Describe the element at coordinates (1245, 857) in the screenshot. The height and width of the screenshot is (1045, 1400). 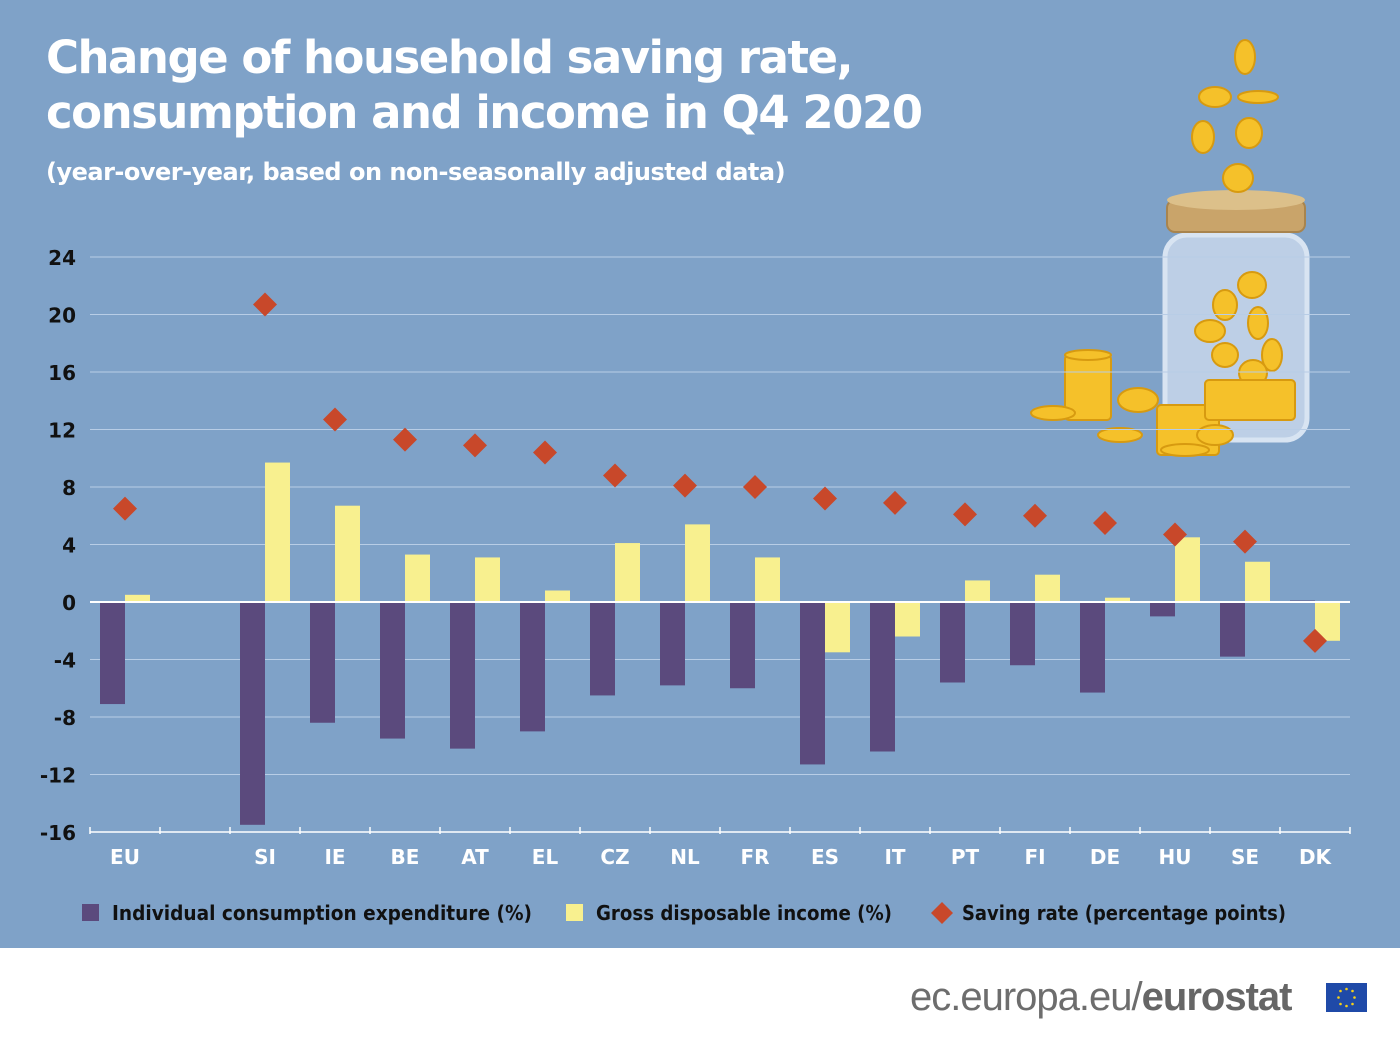
I see `x-tick-label: SE` at that location.